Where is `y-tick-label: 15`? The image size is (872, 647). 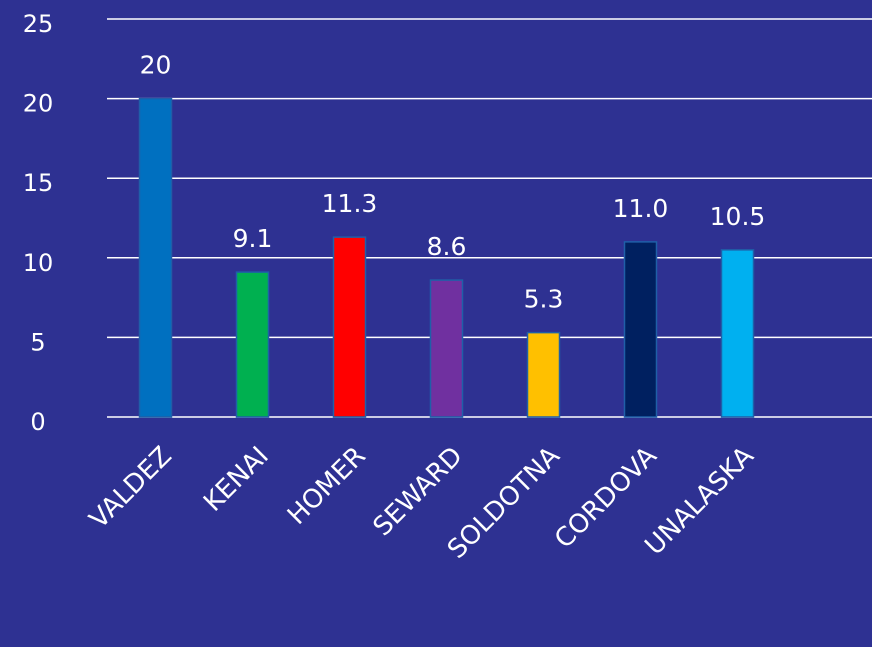 y-tick-label: 15 is located at coordinates (38, 183).